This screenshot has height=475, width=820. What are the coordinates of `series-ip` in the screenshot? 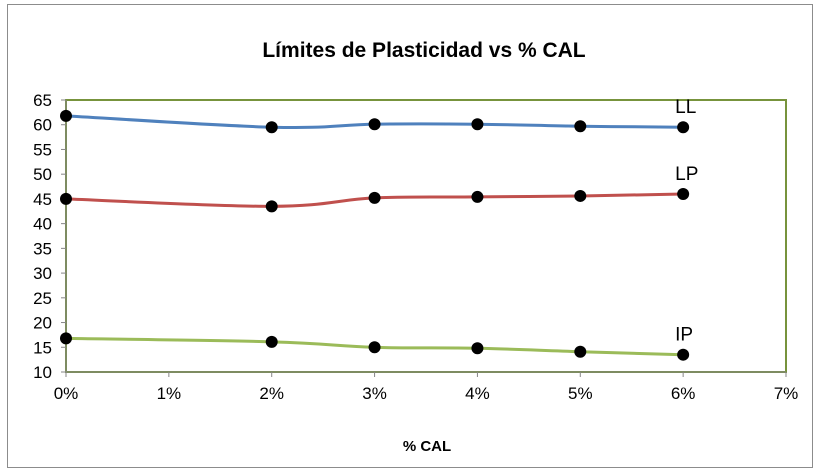 It's located at (375, 346).